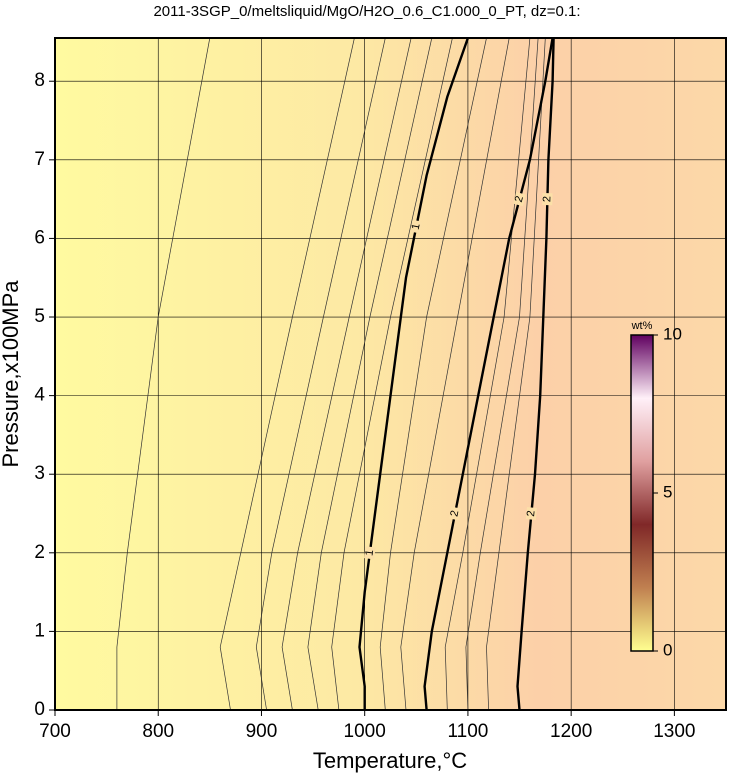 The width and height of the screenshot is (734, 776). Describe the element at coordinates (39, 237) in the screenshot. I see `y-tick-label: 6` at that location.